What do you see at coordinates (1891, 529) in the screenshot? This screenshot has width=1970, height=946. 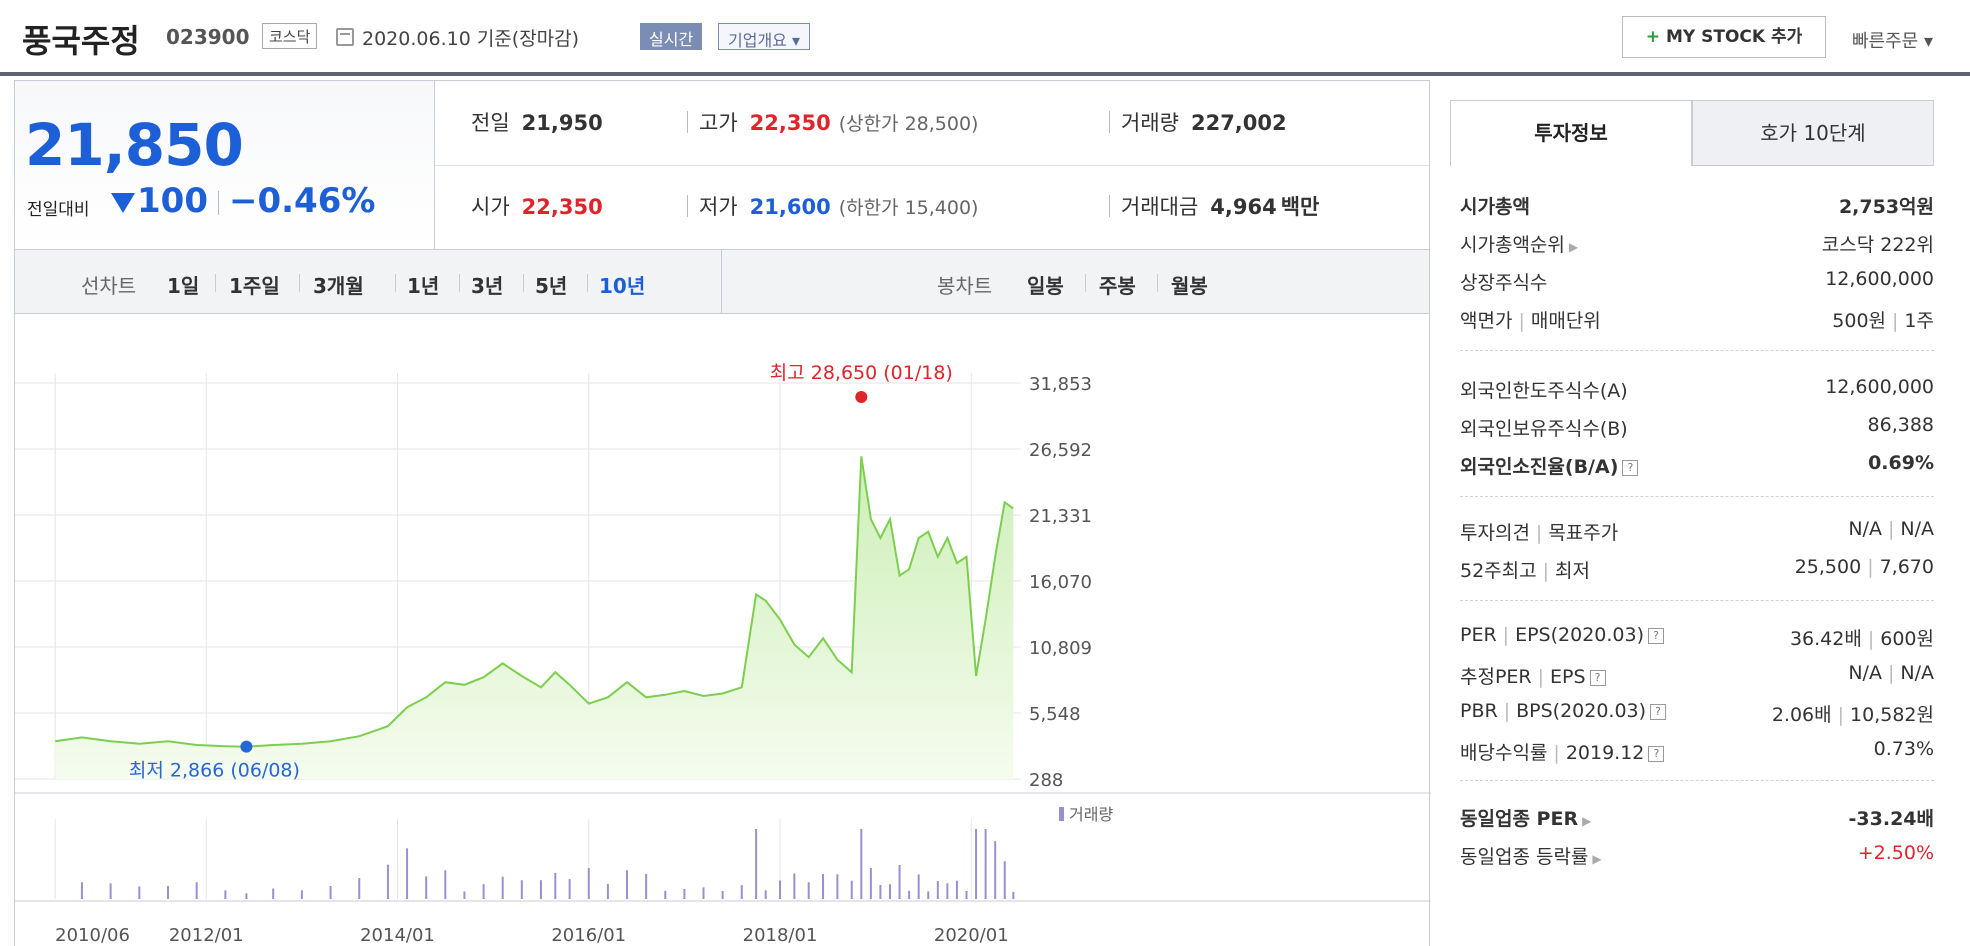 I see `opinion-values: N/A | N/A` at bounding box center [1891, 529].